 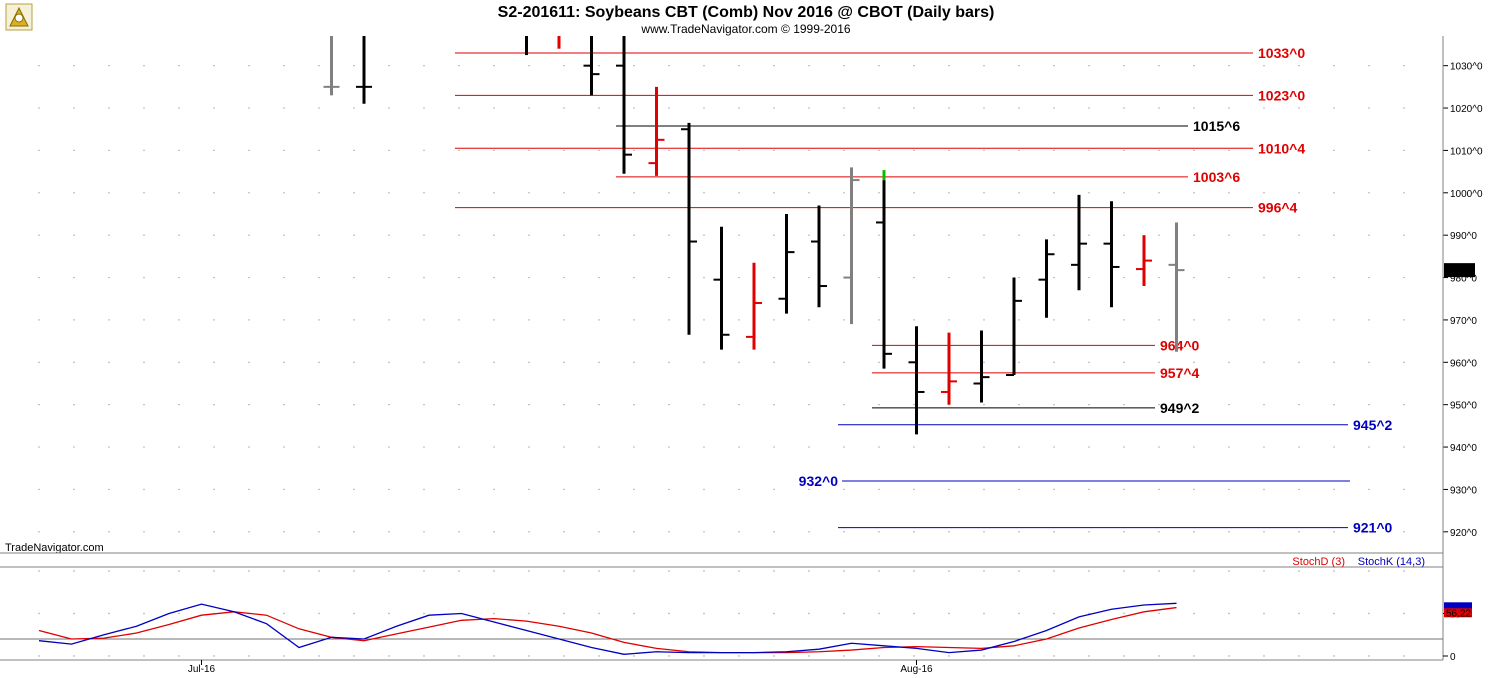 What do you see at coordinates (607, 630) in the screenshot?
I see `stoch-series-line` at bounding box center [607, 630].